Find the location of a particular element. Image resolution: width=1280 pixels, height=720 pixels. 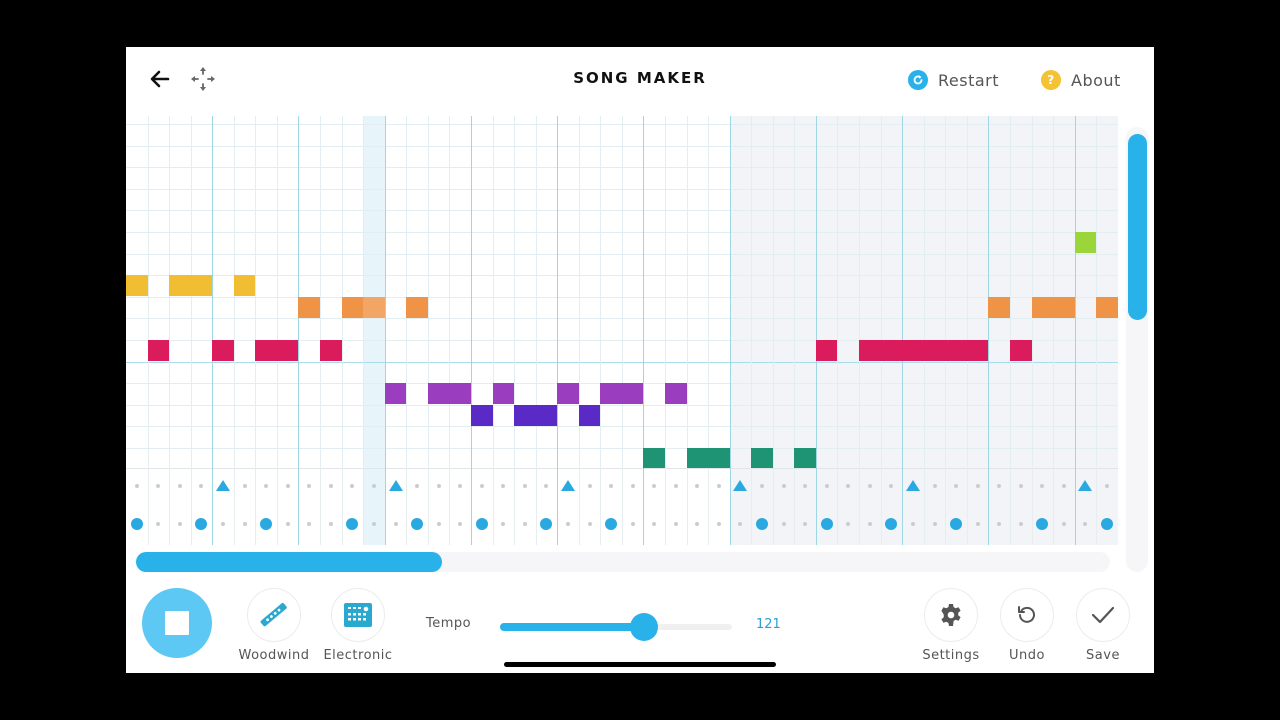

move-button is located at coordinates (203, 79).